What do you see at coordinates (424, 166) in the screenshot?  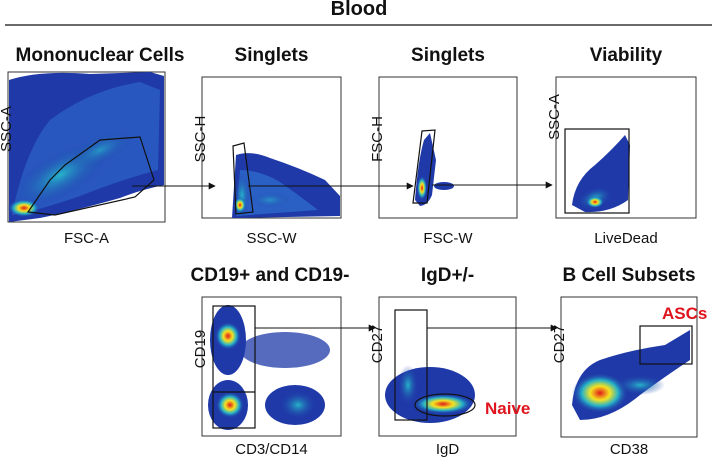 I see `gate-singlets-fsc` at bounding box center [424, 166].